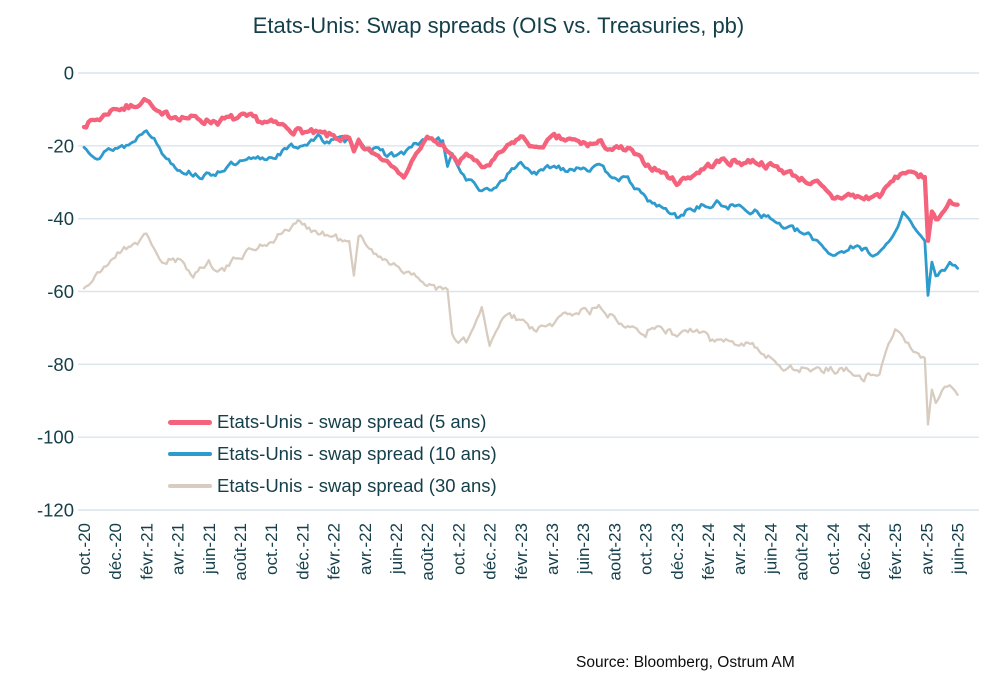 The width and height of the screenshot is (997, 695). Describe the element at coordinates (60, 145) in the screenshot. I see `y-axis-tick-label: -20` at that location.